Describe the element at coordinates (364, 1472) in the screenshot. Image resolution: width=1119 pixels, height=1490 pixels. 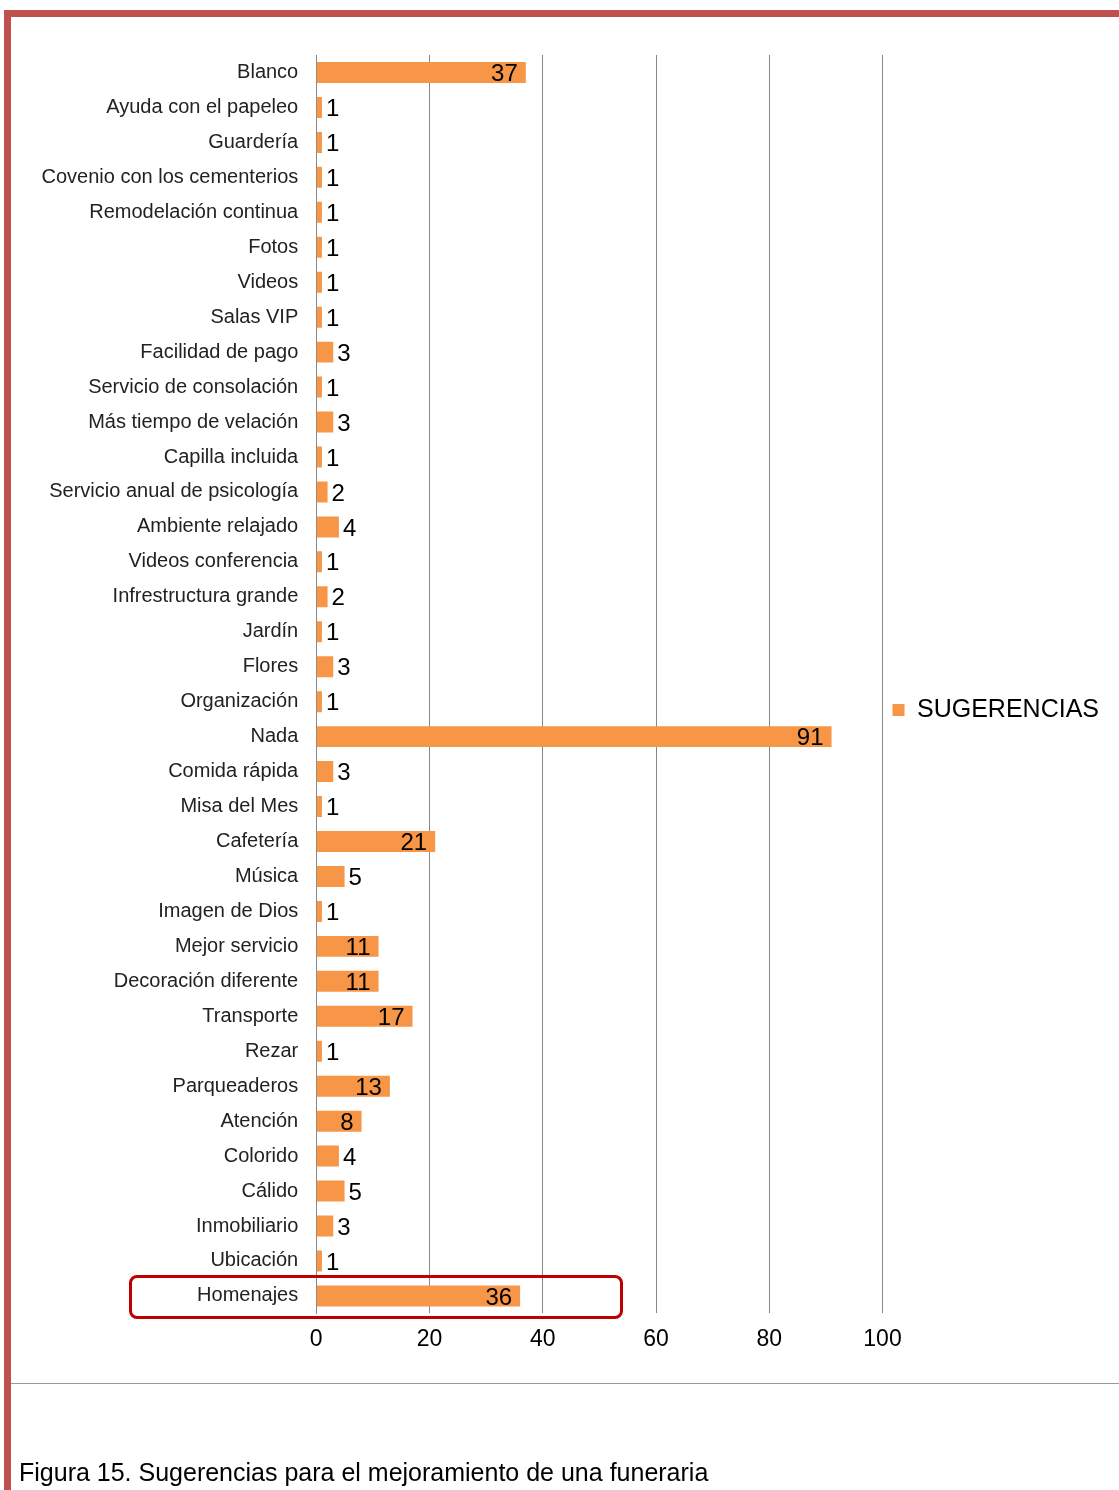
I see `text: Figura 15. Sugerencias para el mejoramiento de una funeraria` at that location.